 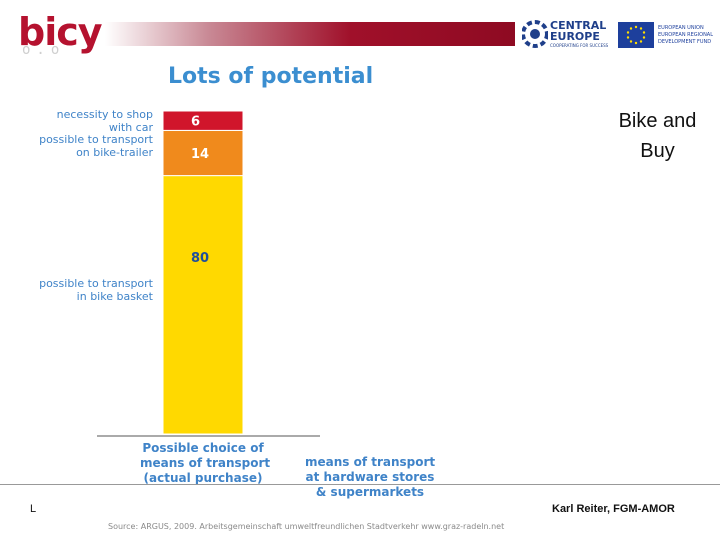 What do you see at coordinates (33, 509) in the screenshot?
I see `footer-left-text: L` at bounding box center [33, 509].